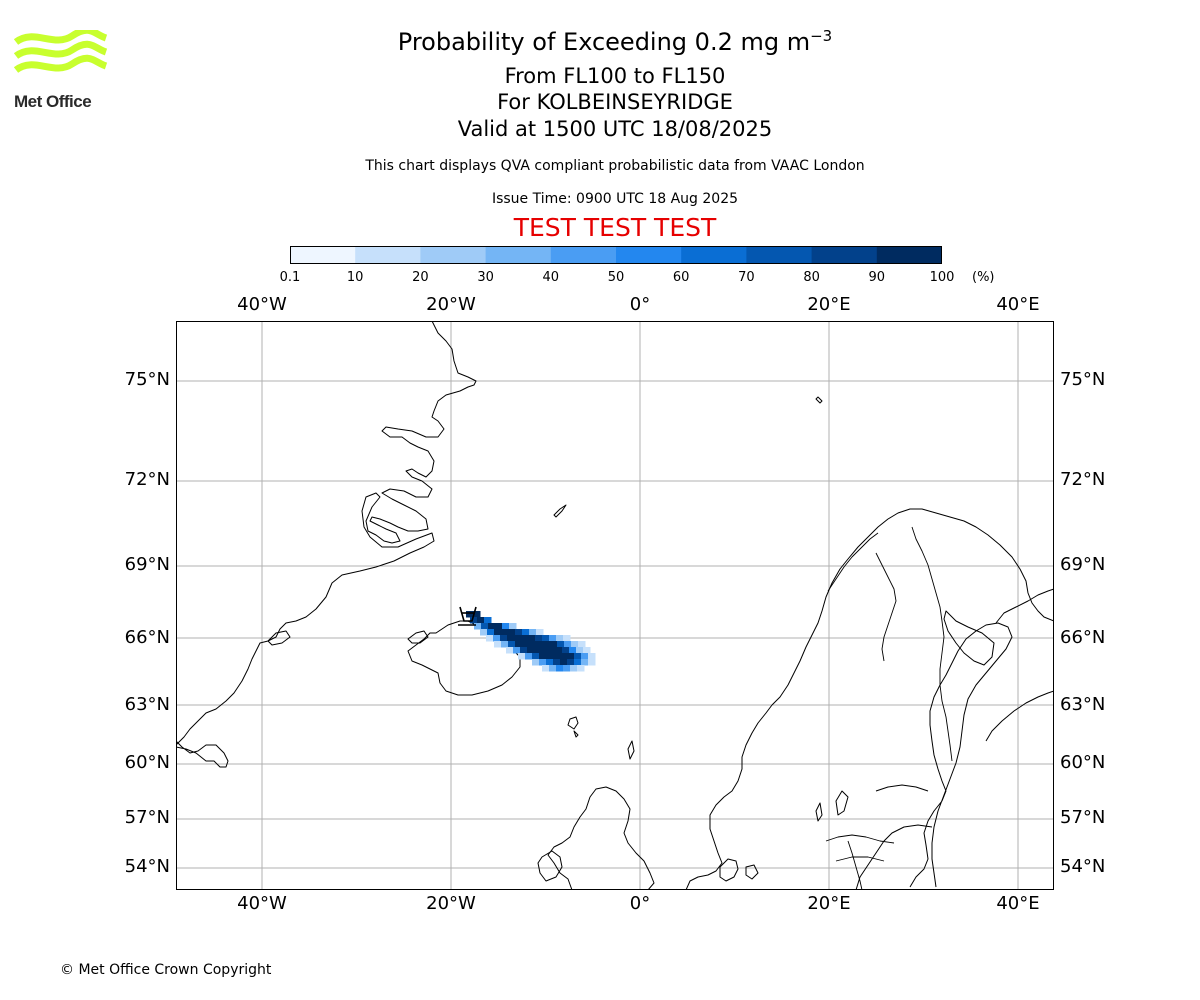 Image resolution: width=1200 pixels, height=1000 pixels. I want to click on lon-label: 0°, so click(640, 903).